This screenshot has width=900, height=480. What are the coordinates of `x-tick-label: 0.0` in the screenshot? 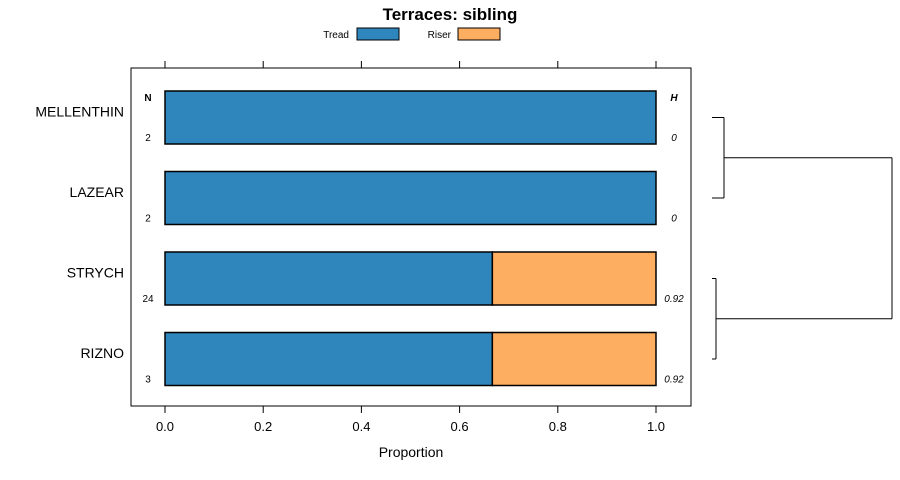 It's located at (165, 426).